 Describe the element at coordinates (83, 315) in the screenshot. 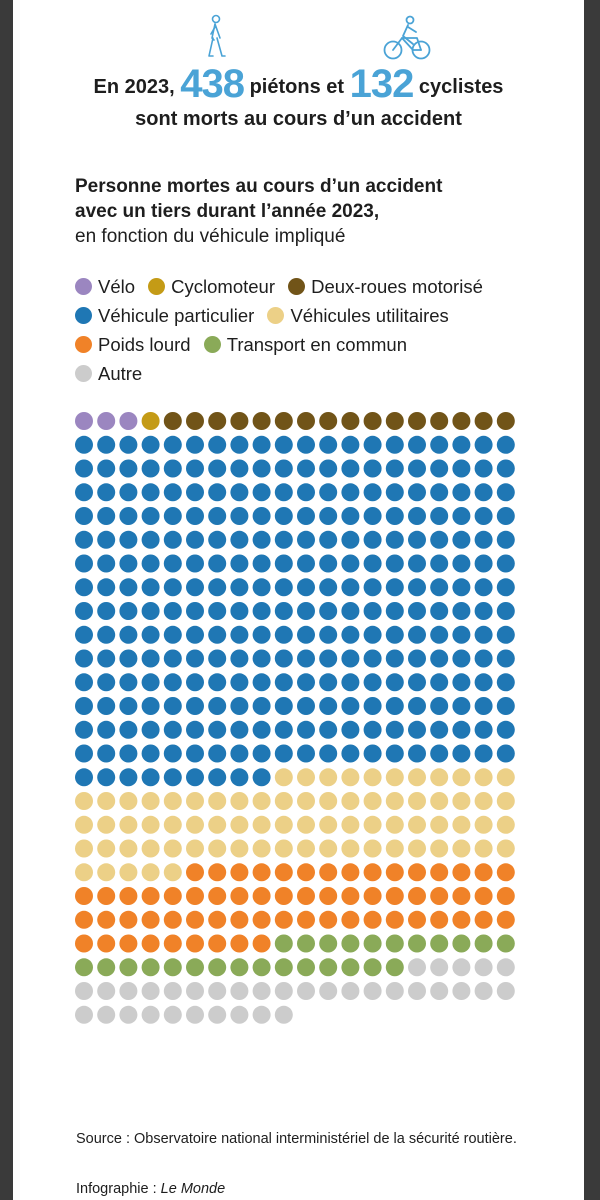

I see `legend-swatch` at that location.